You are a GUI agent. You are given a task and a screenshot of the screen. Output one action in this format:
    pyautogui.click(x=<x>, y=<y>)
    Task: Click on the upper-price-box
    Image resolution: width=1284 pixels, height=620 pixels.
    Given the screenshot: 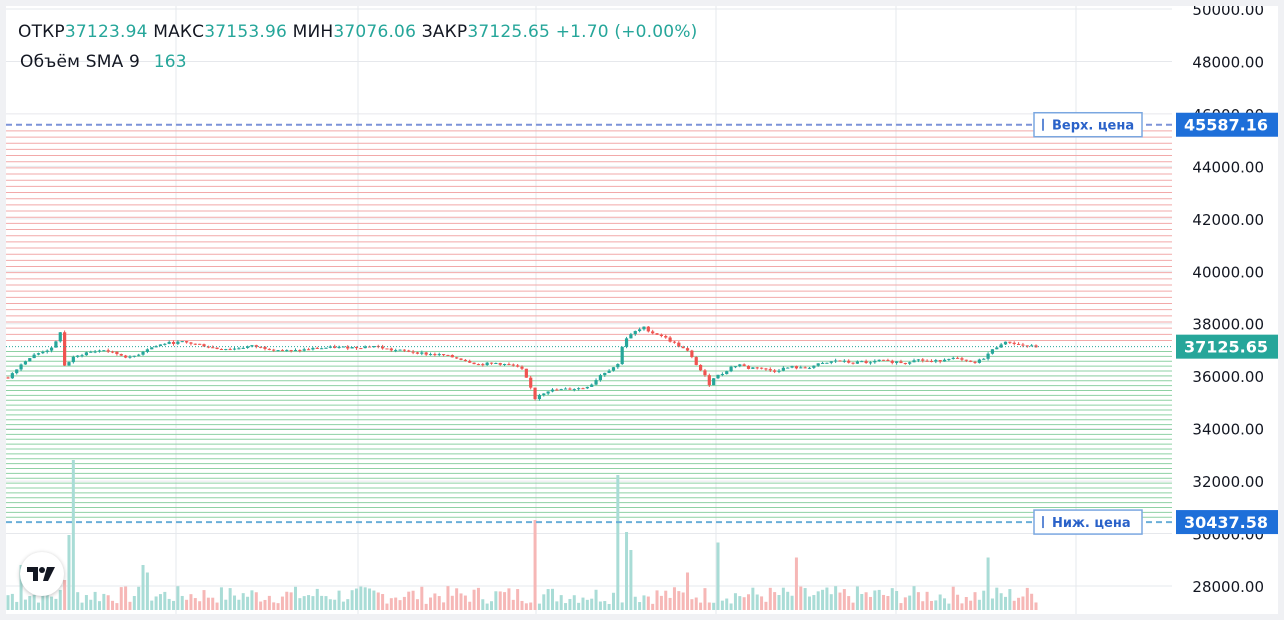 What is the action you would take?
    pyautogui.click(x=1088, y=124)
    